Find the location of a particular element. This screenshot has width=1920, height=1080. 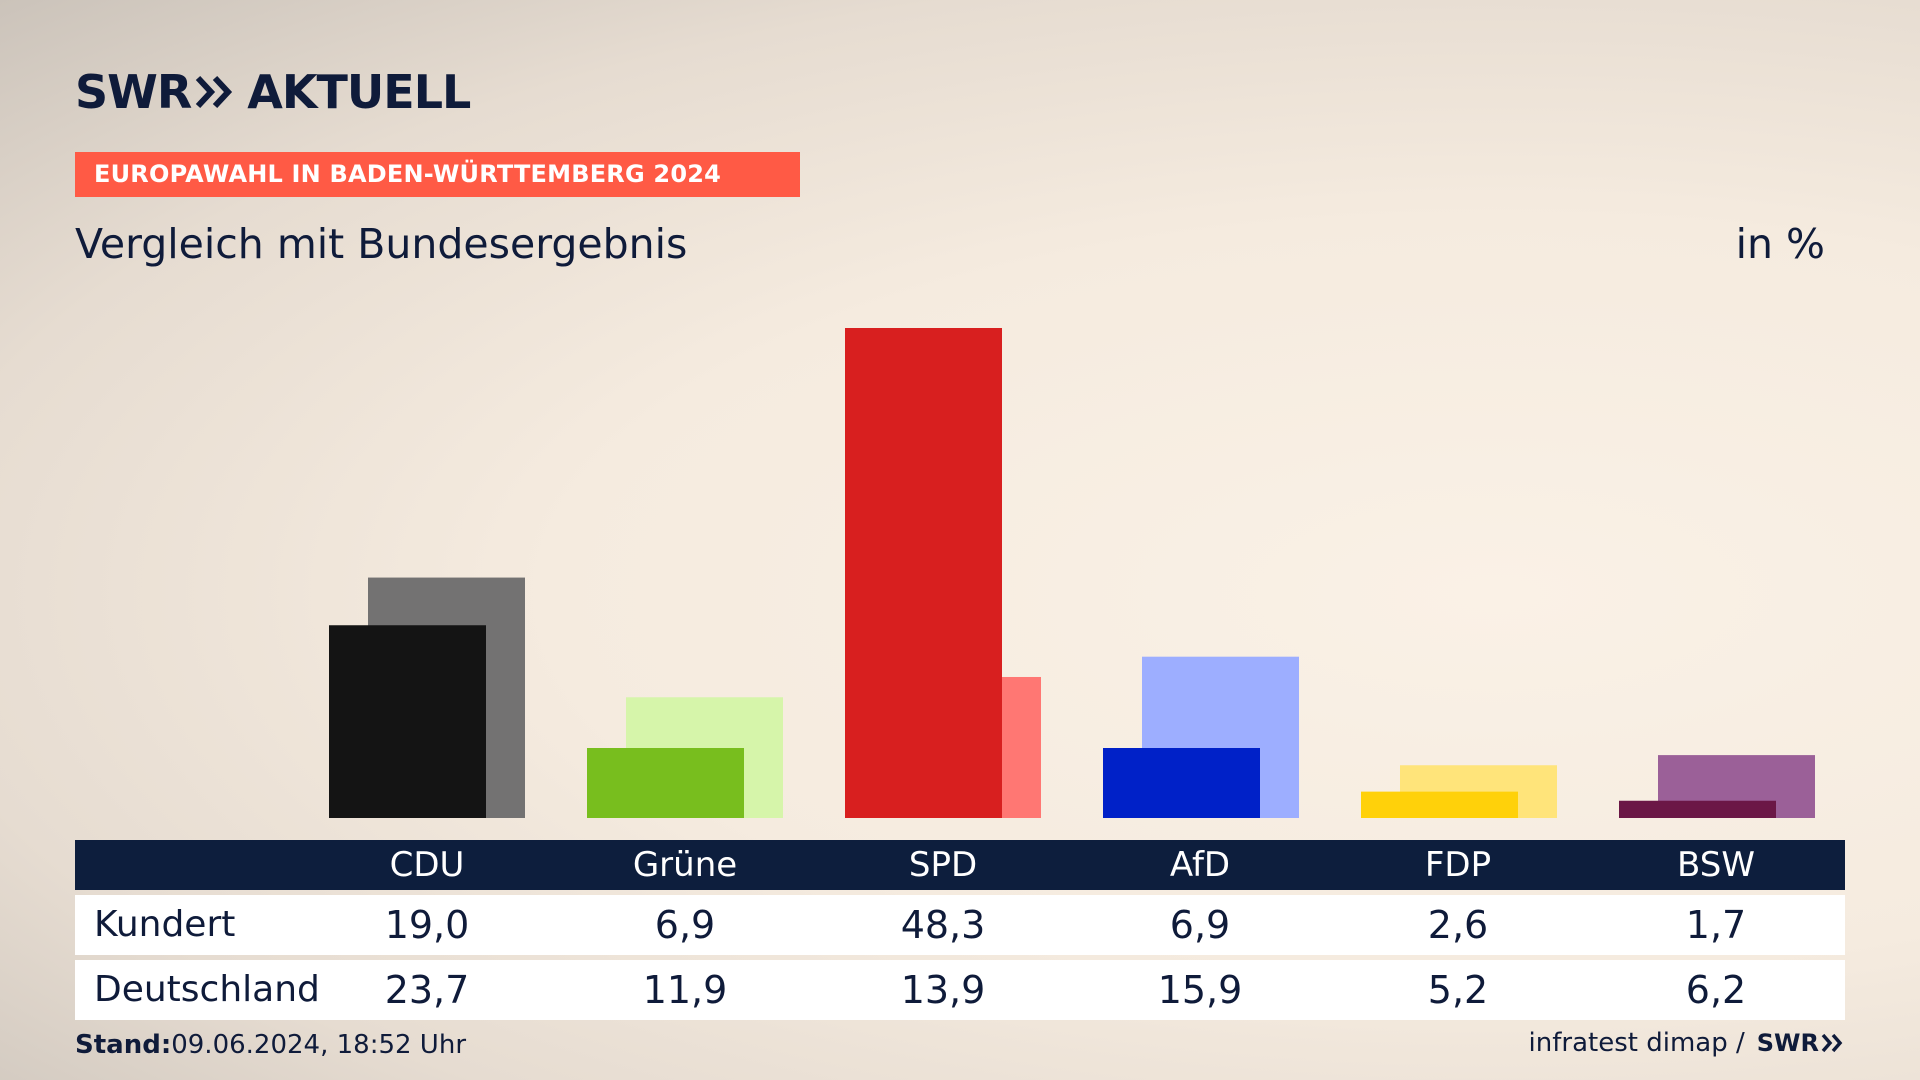

stand-label: Stand: is located at coordinates (123, 1045).